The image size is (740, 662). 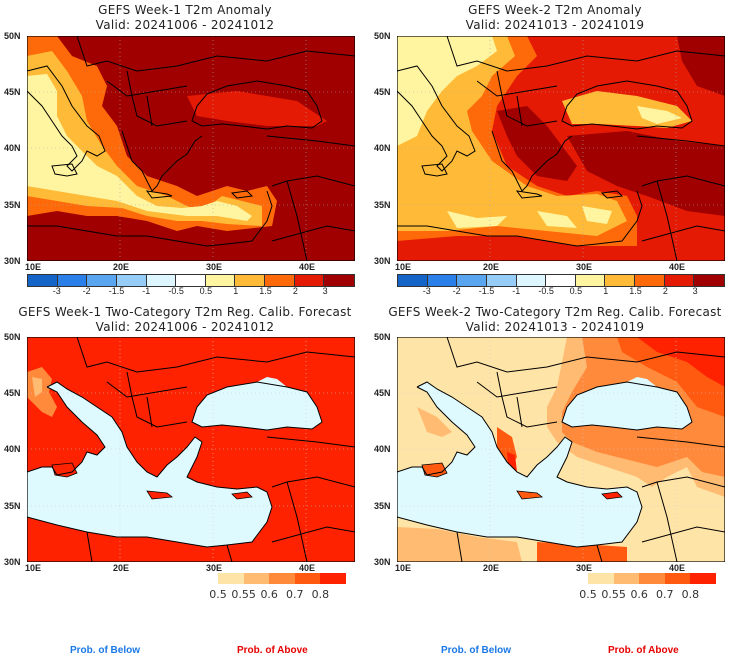 What do you see at coordinates (116, 291) in the screenshot?
I see `colorbar-label: -1.5` at bounding box center [116, 291].